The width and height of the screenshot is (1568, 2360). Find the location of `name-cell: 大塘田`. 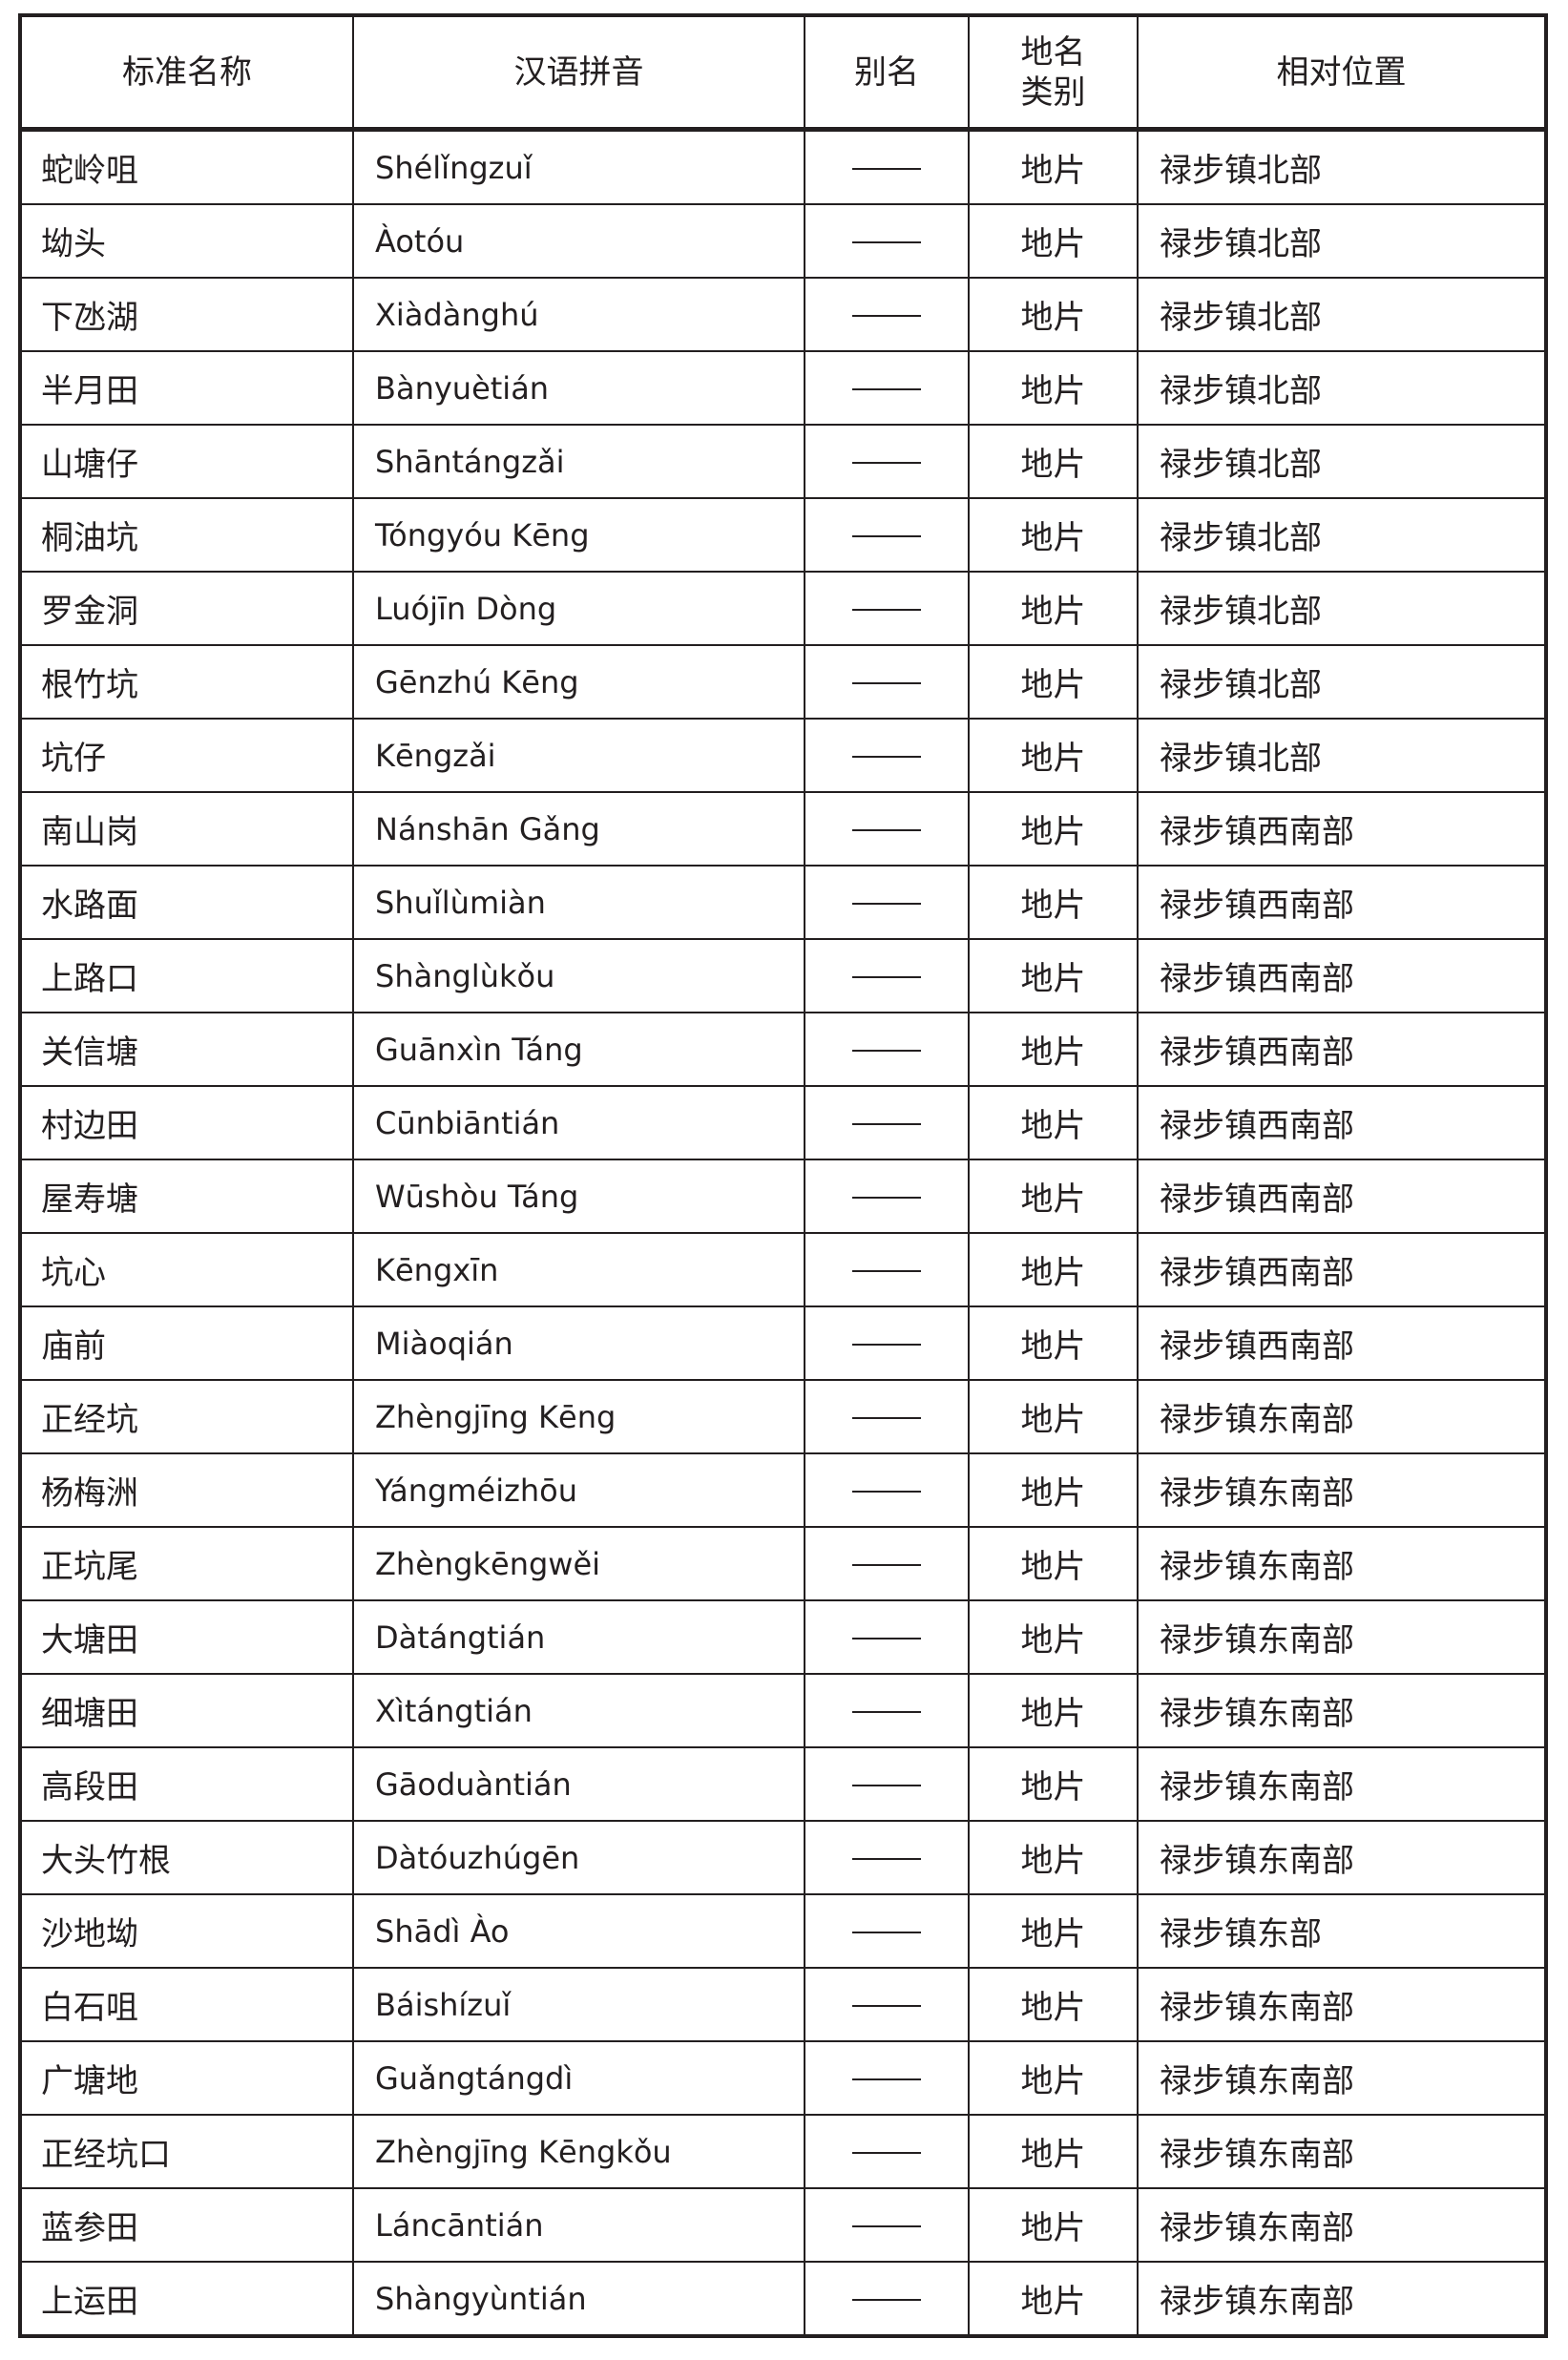

name-cell: 大塘田 is located at coordinates (187, 1637).